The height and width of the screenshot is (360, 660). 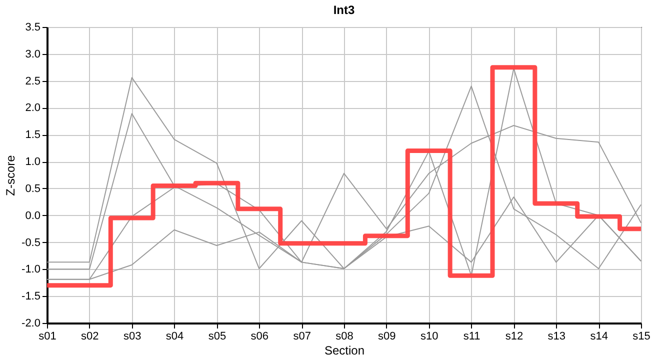 I want to click on y-tick-label: 1.5, so click(x=32, y=135).